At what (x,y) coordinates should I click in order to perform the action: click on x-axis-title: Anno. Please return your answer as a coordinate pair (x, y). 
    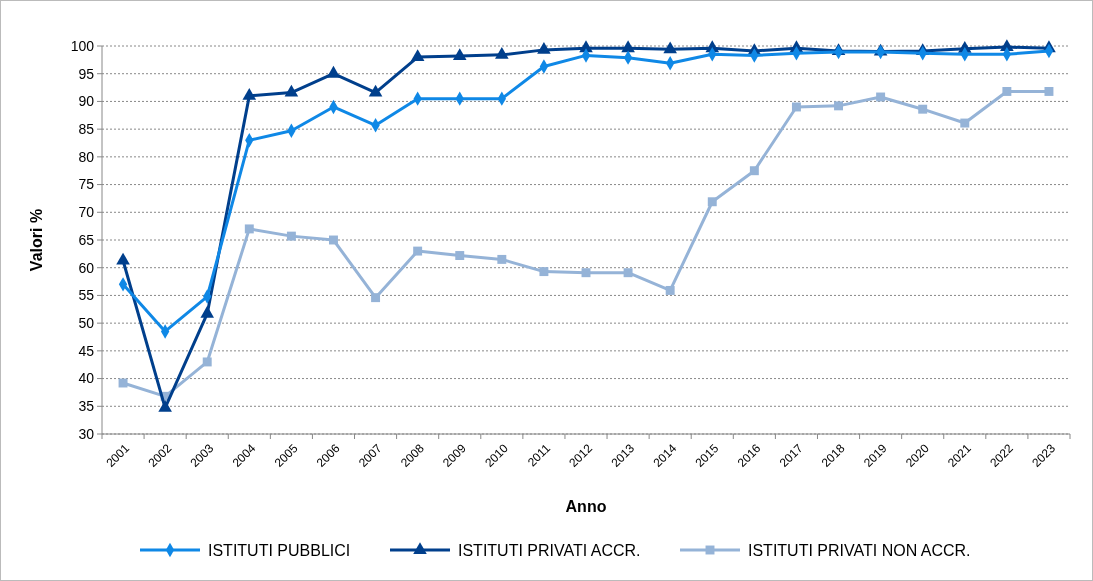
    Looking at the image, I should click on (586, 506).